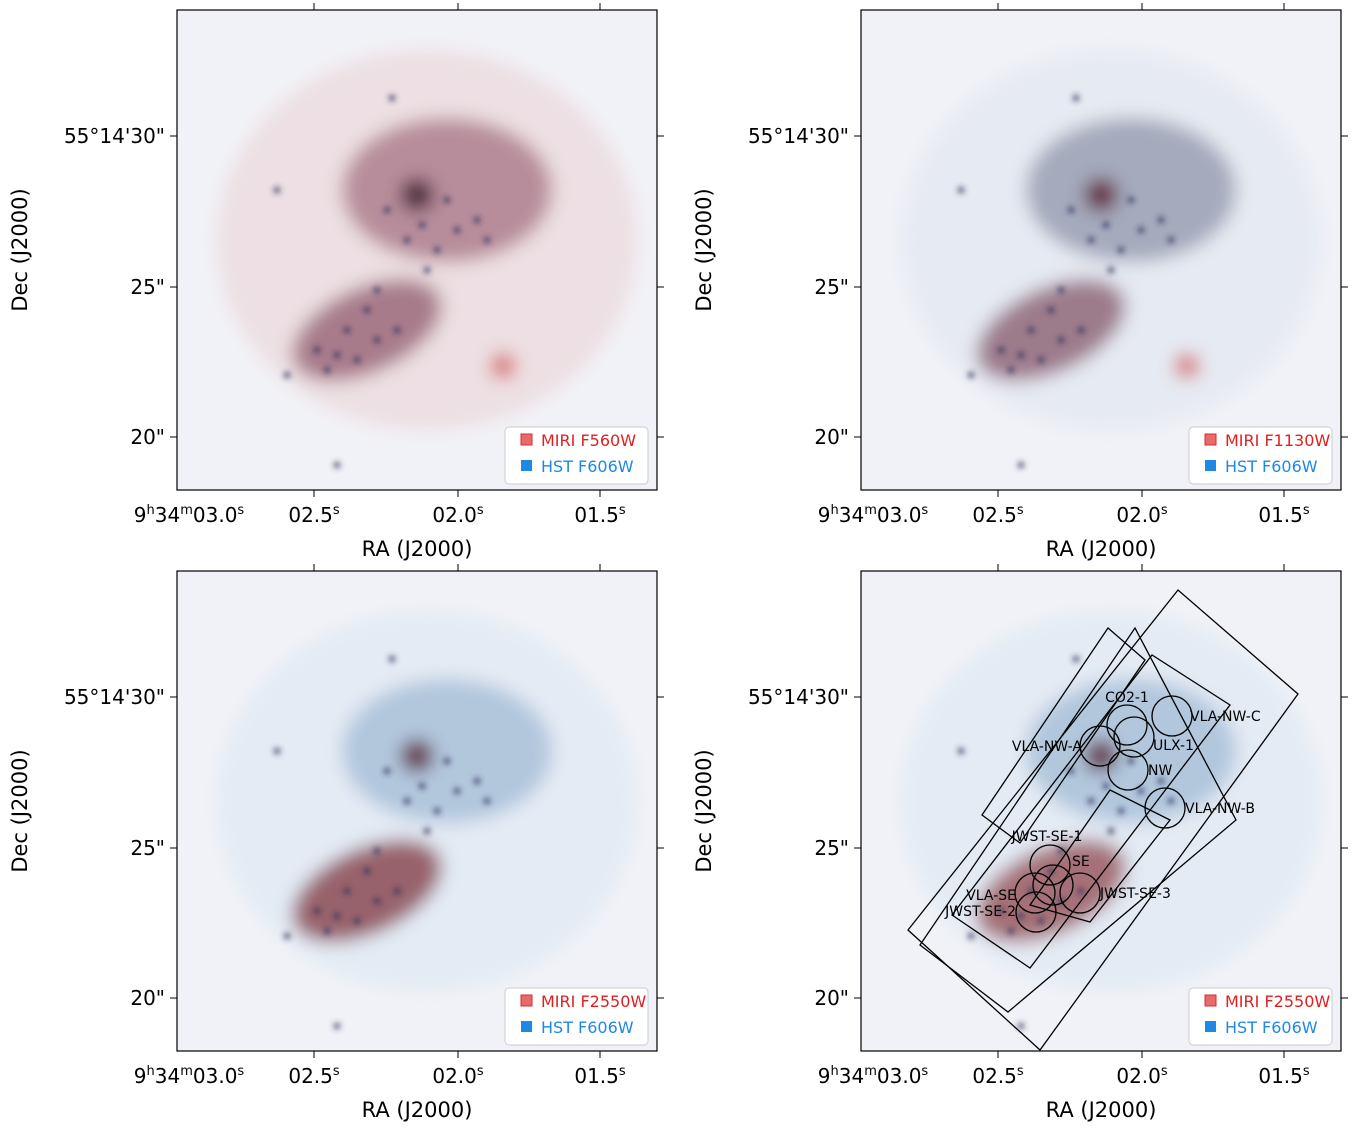 The image size is (1353, 1129). I want to click on region-label: ULX-1, so click(1173, 746).